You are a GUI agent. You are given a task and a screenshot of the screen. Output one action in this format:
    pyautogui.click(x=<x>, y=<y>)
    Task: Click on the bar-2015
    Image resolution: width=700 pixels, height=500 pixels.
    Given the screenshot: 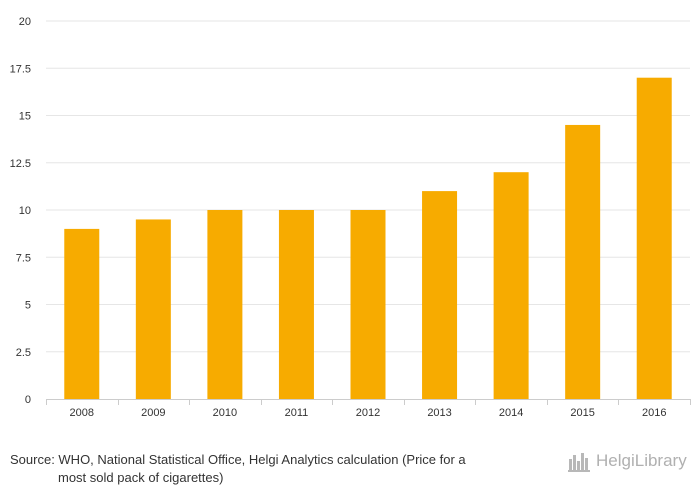 What is the action you would take?
    pyautogui.click(x=583, y=261)
    